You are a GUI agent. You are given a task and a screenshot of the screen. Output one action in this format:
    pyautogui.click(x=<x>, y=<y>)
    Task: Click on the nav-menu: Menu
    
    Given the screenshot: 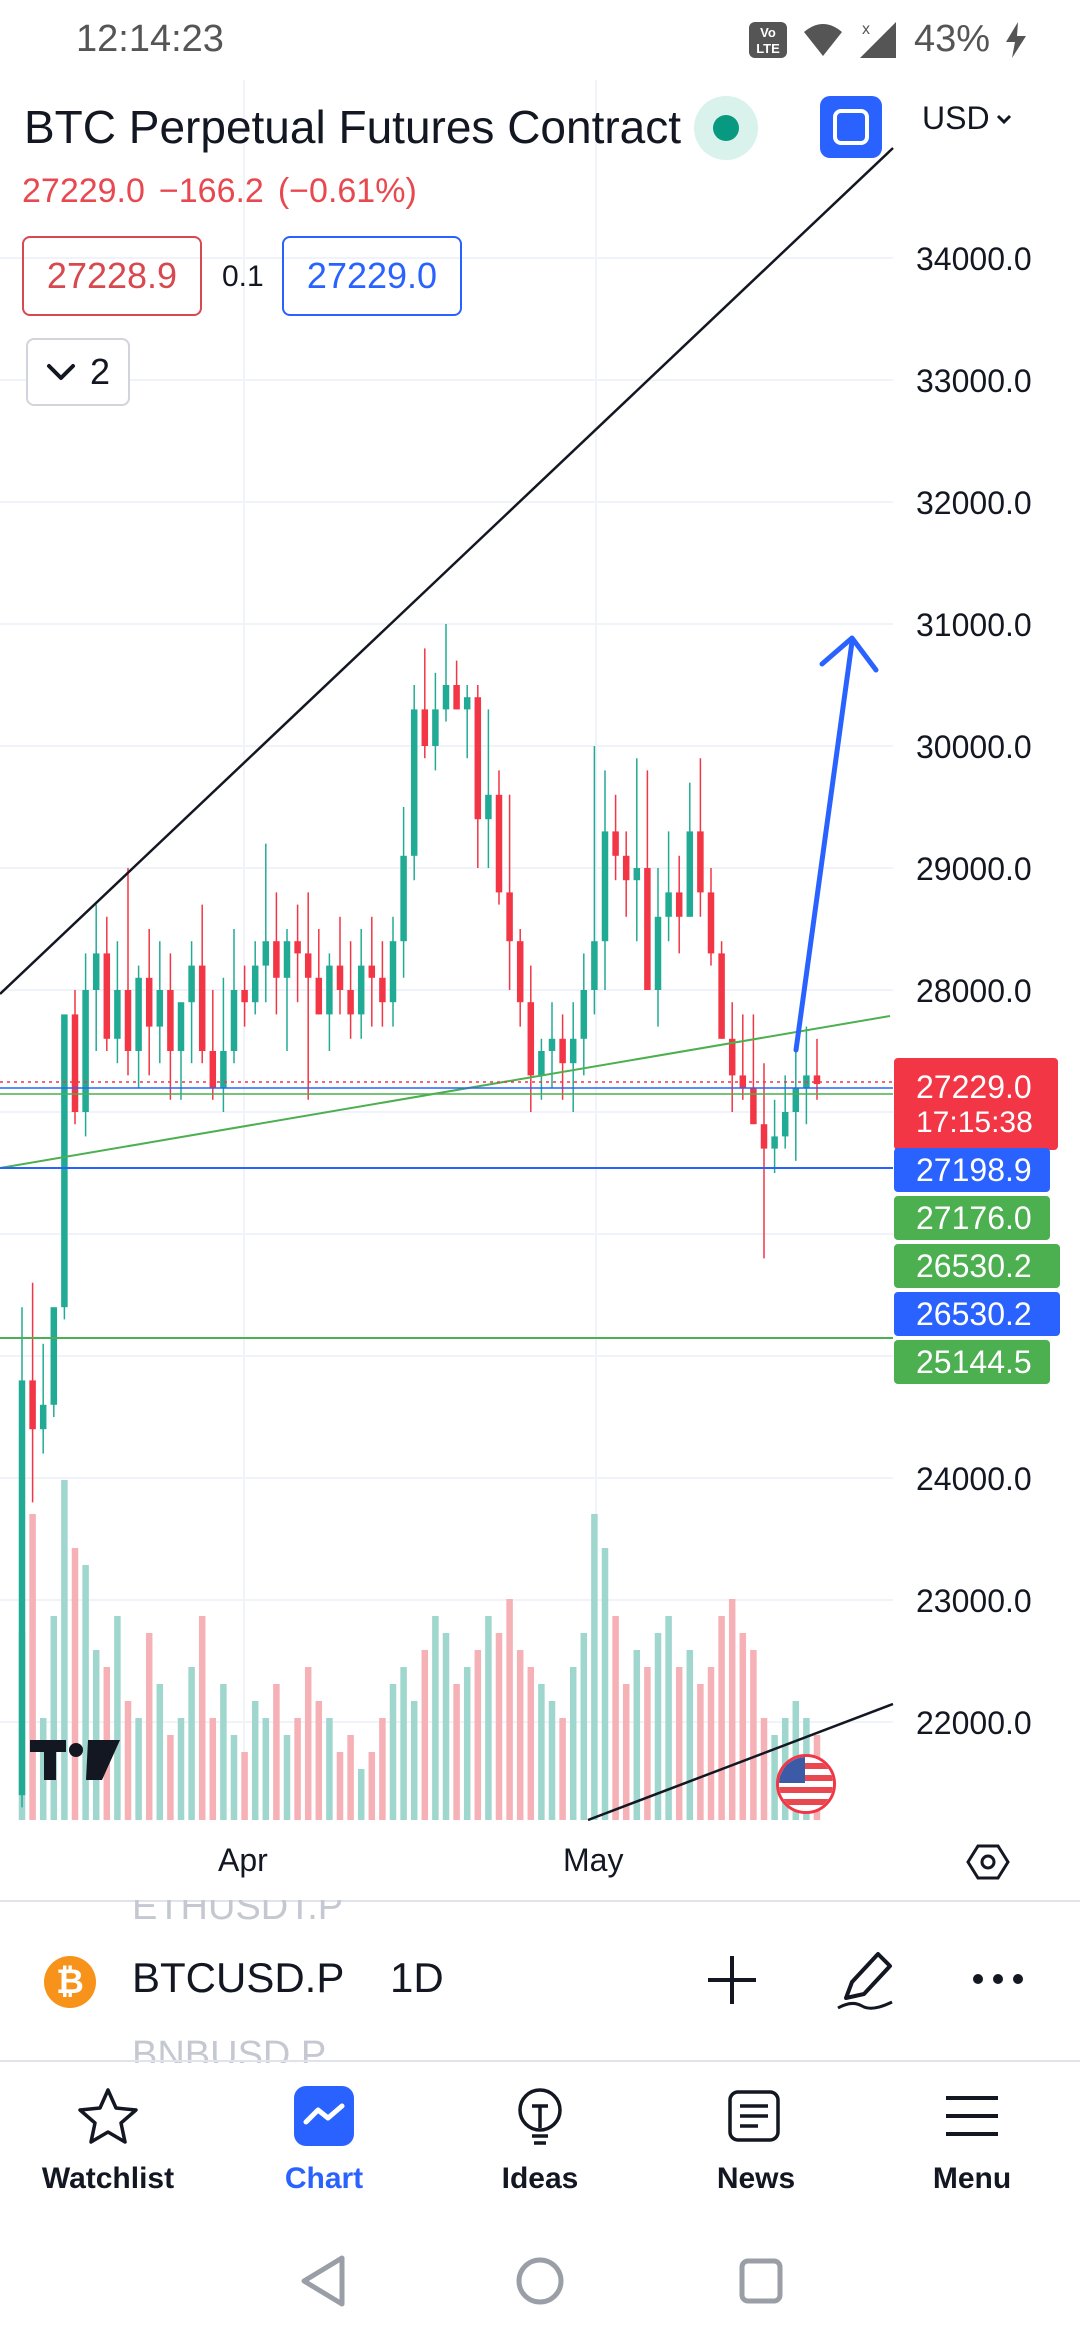 What is the action you would take?
    pyautogui.click(x=972, y=2141)
    